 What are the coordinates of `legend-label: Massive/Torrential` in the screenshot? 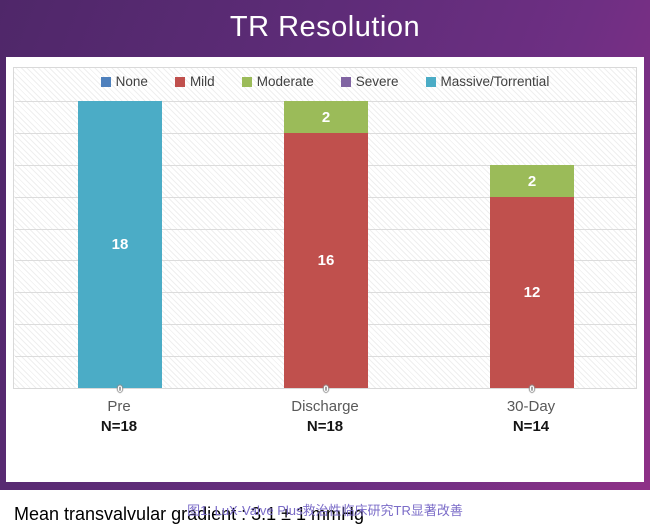 It's located at (495, 81).